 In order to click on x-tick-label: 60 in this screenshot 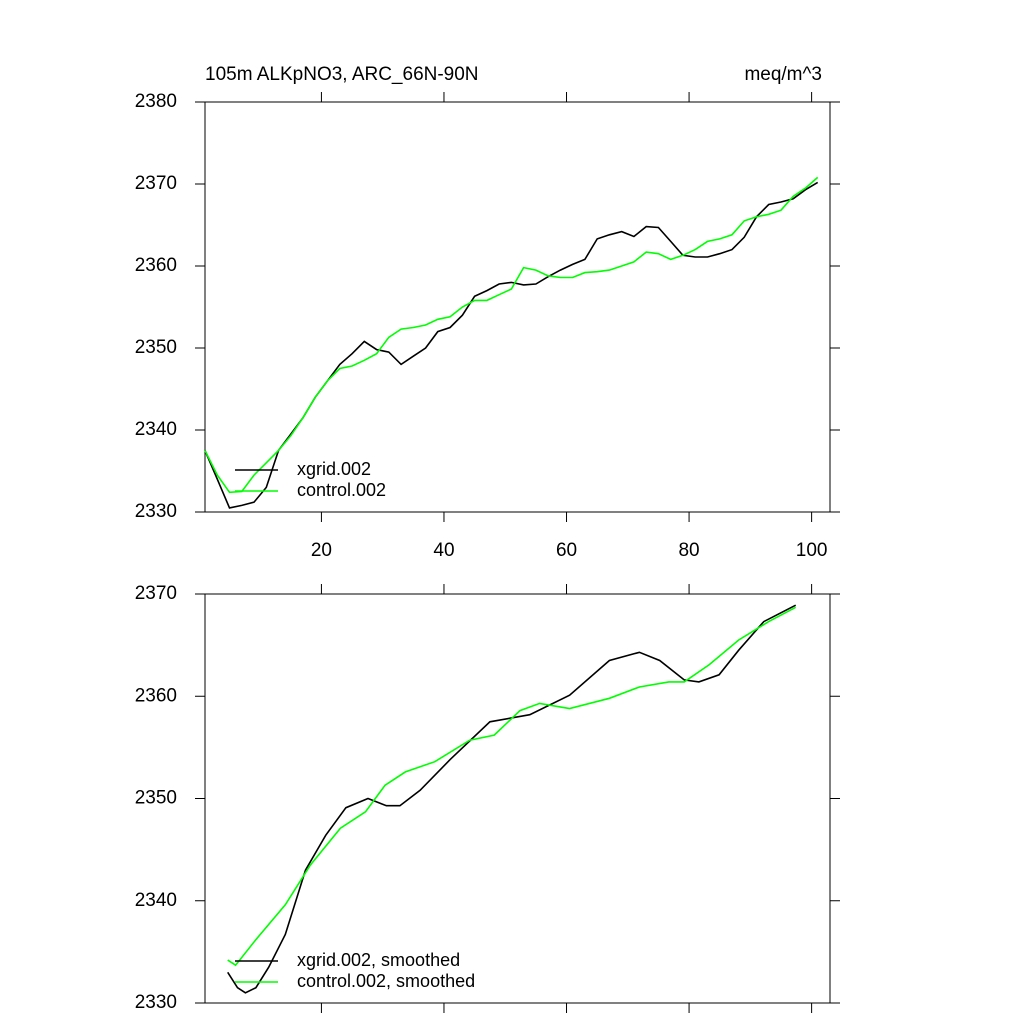, I will do `click(566, 550)`.